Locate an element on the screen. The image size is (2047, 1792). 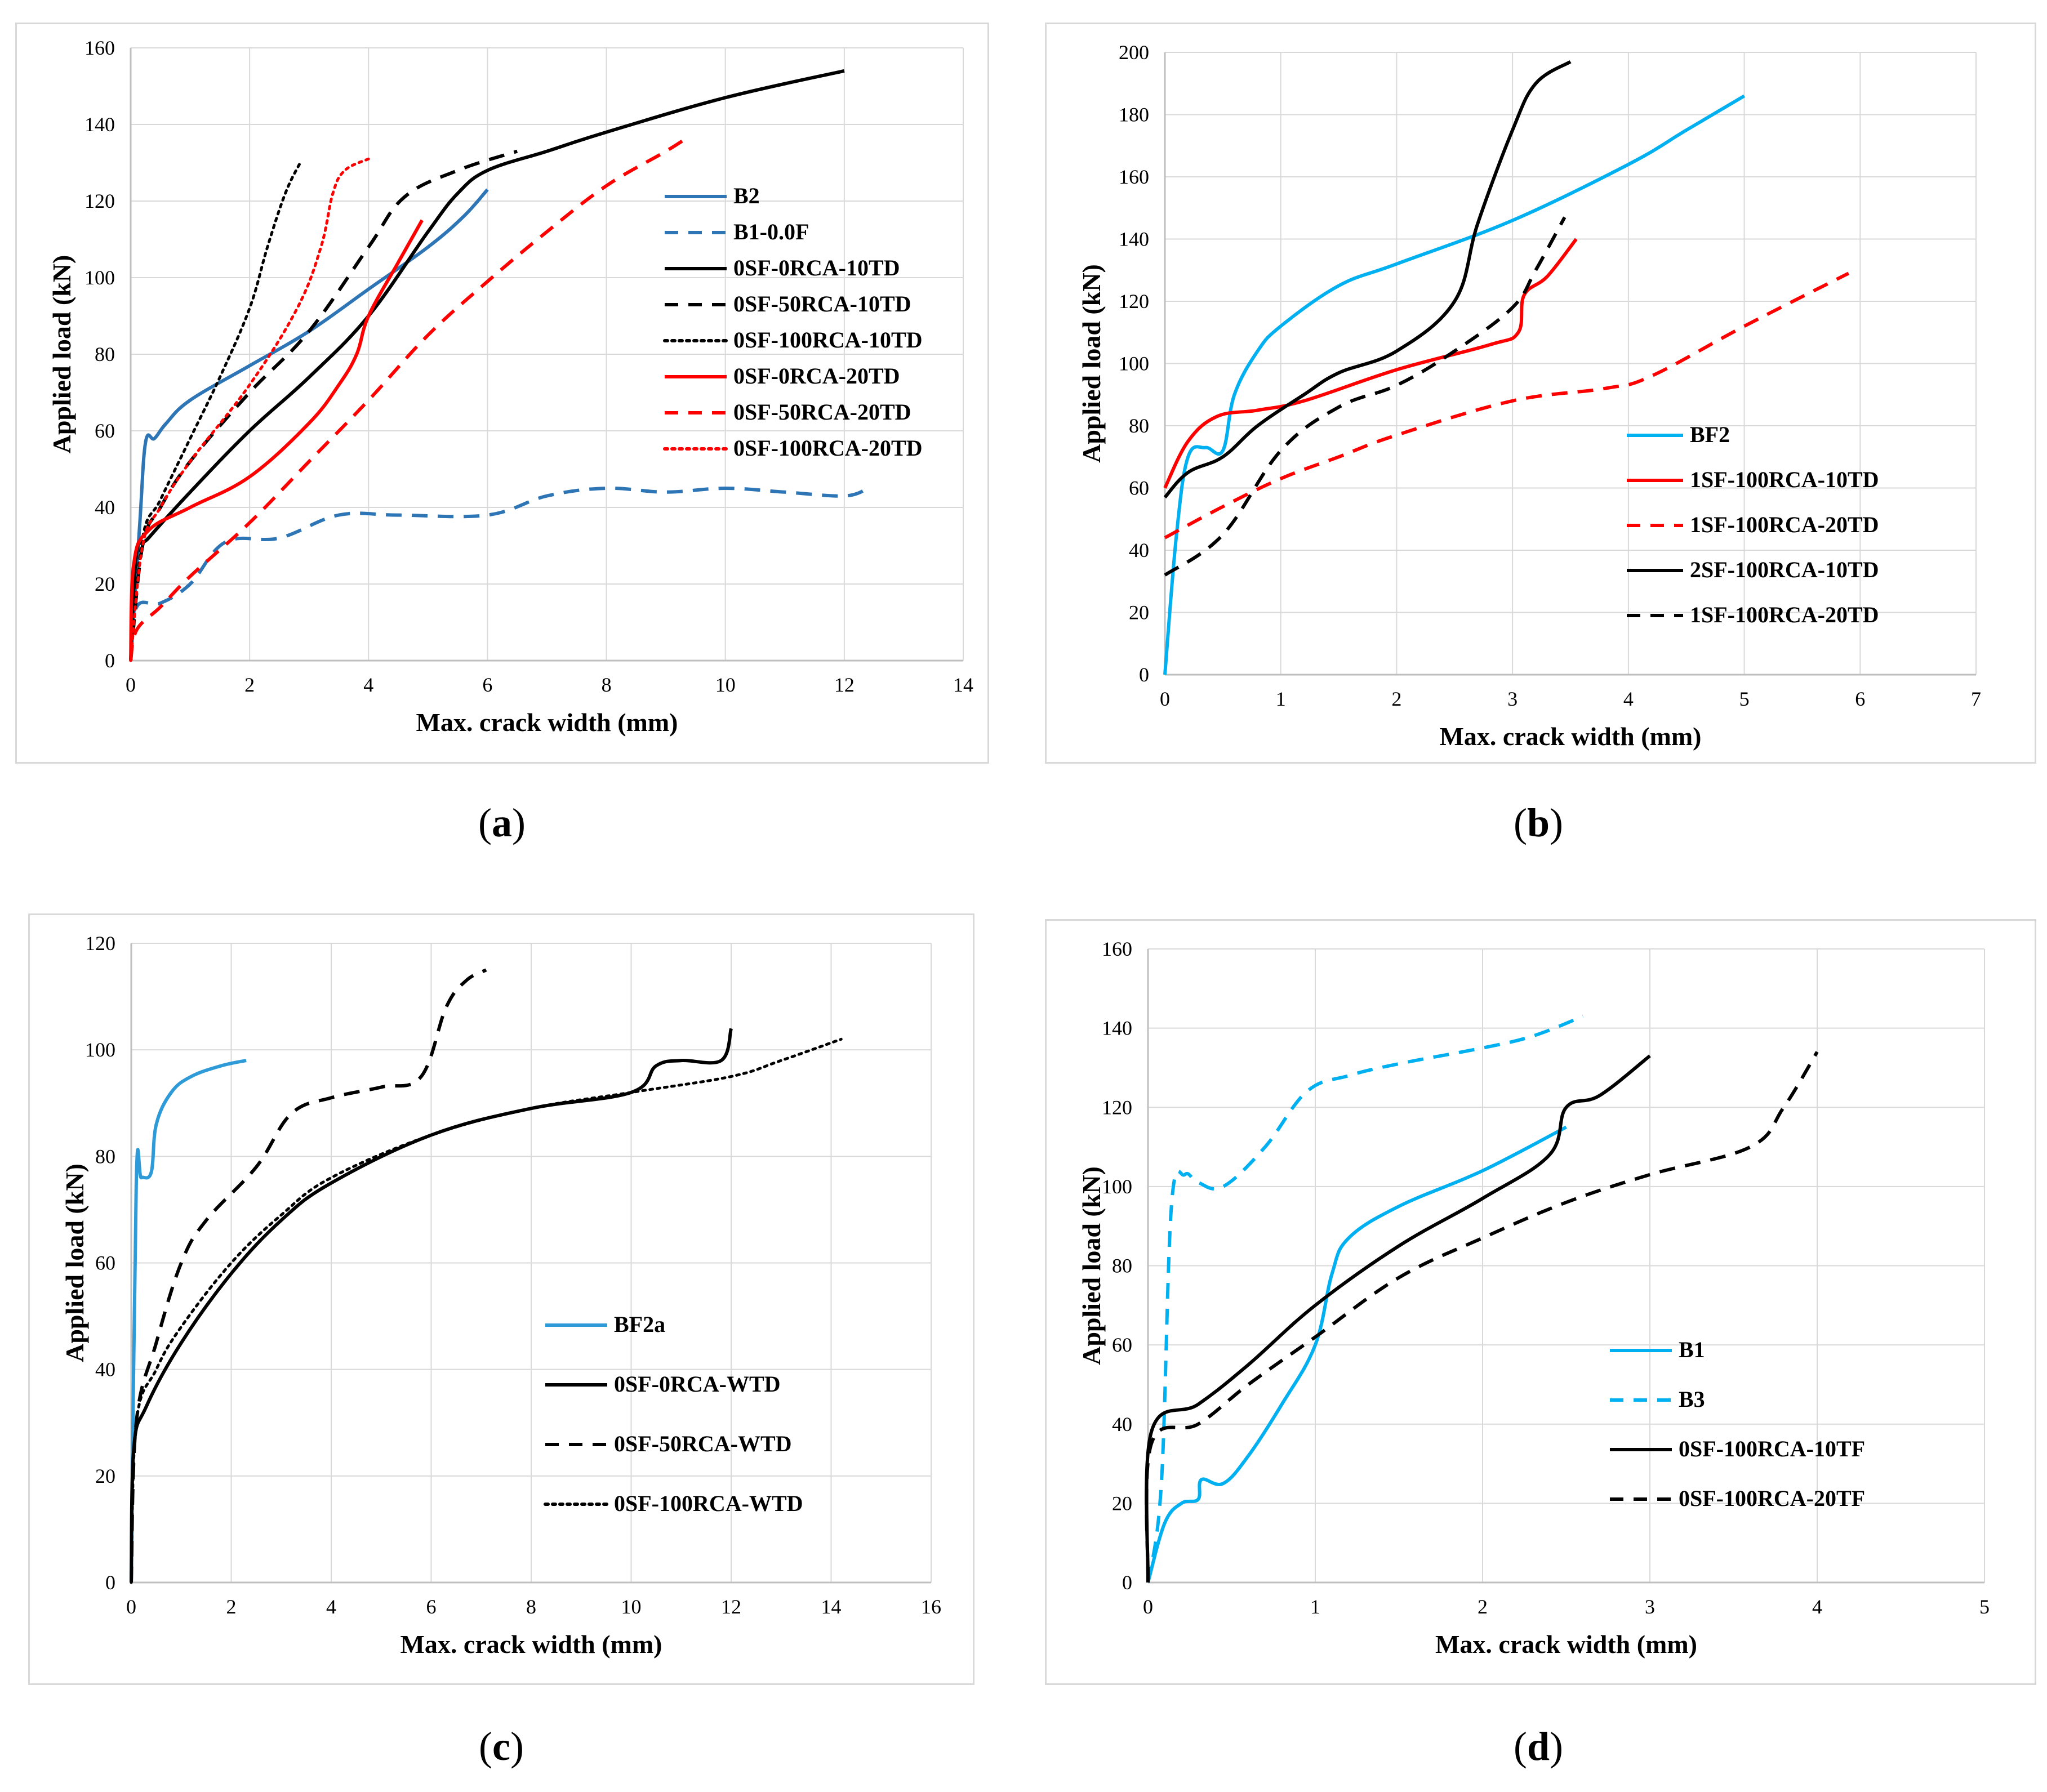
series-line-0sf-100rca-20tf is located at coordinates (1482, 1317).